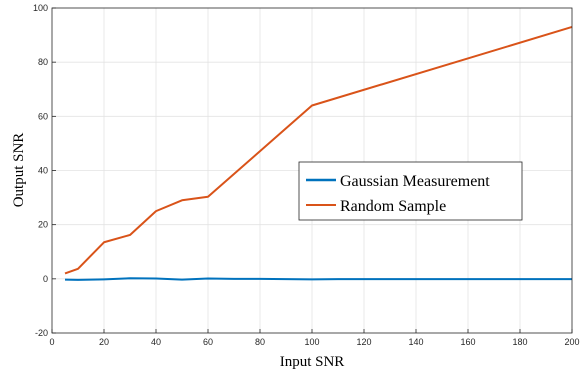  Describe the element at coordinates (45, 279) in the screenshot. I see `y-tick-label: 0` at that location.